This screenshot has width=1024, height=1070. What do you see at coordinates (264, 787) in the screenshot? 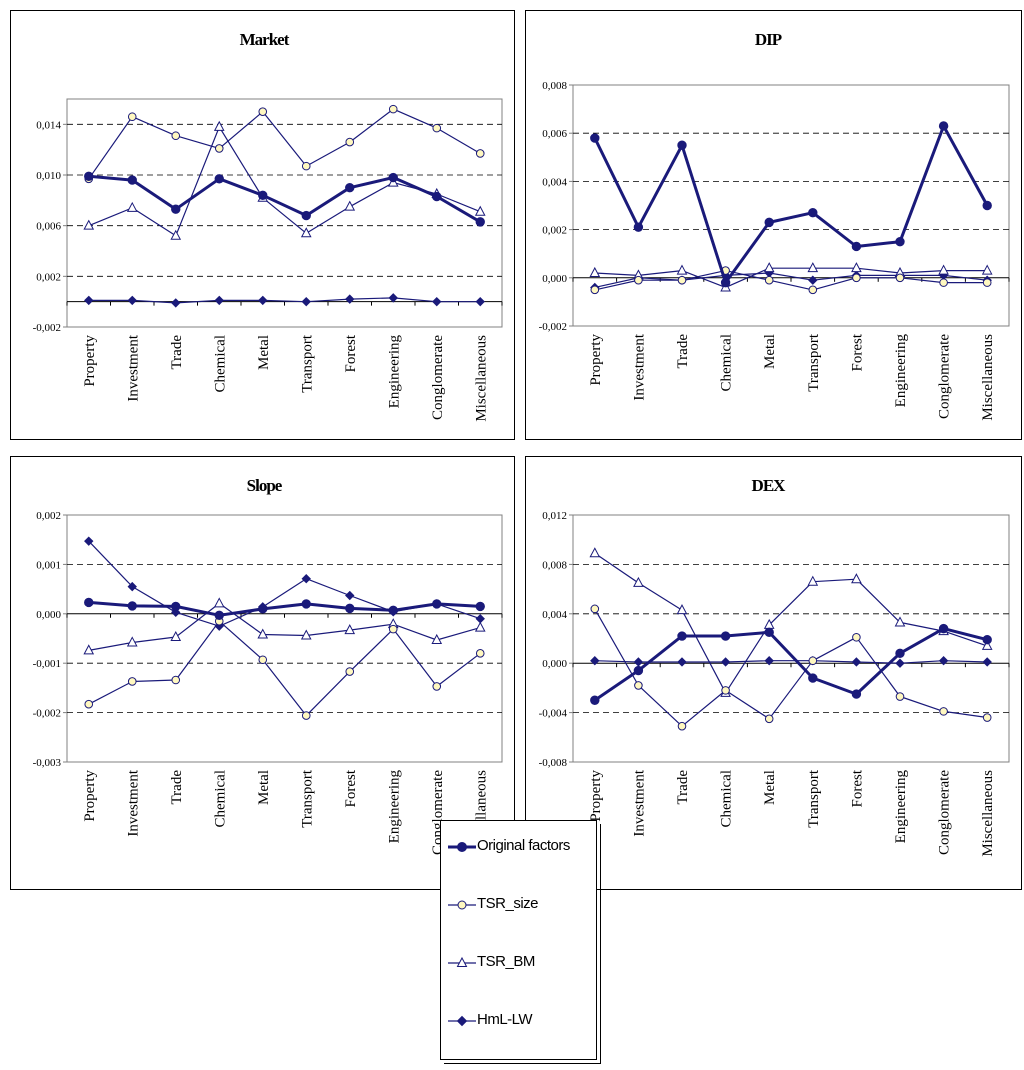
I see `x-tick-label-metal: Metal` at bounding box center [264, 787].